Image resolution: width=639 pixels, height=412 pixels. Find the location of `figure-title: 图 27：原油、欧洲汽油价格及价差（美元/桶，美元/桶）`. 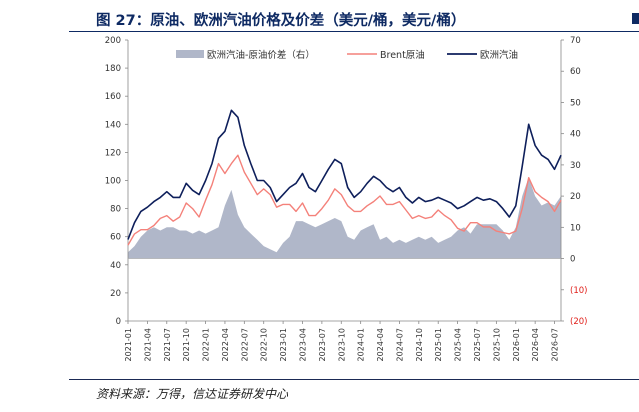

figure-title: 图 27：原油、欧洲汽油价格及价差（美元/桶，美元/桶） is located at coordinates (281, 21).